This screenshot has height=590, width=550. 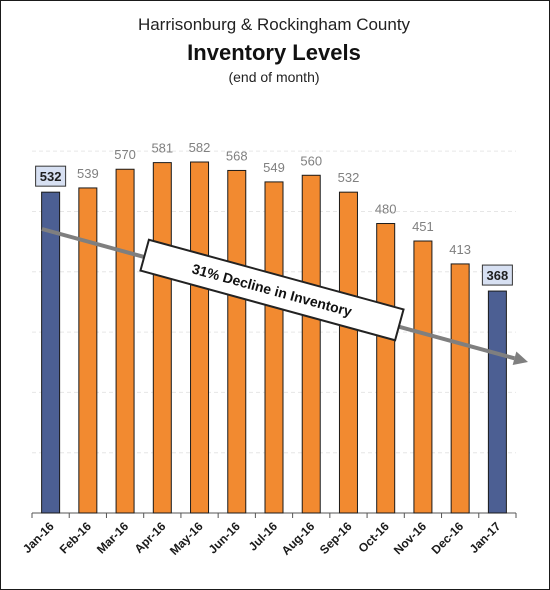 I want to click on data-label: 413, so click(x=460, y=249).